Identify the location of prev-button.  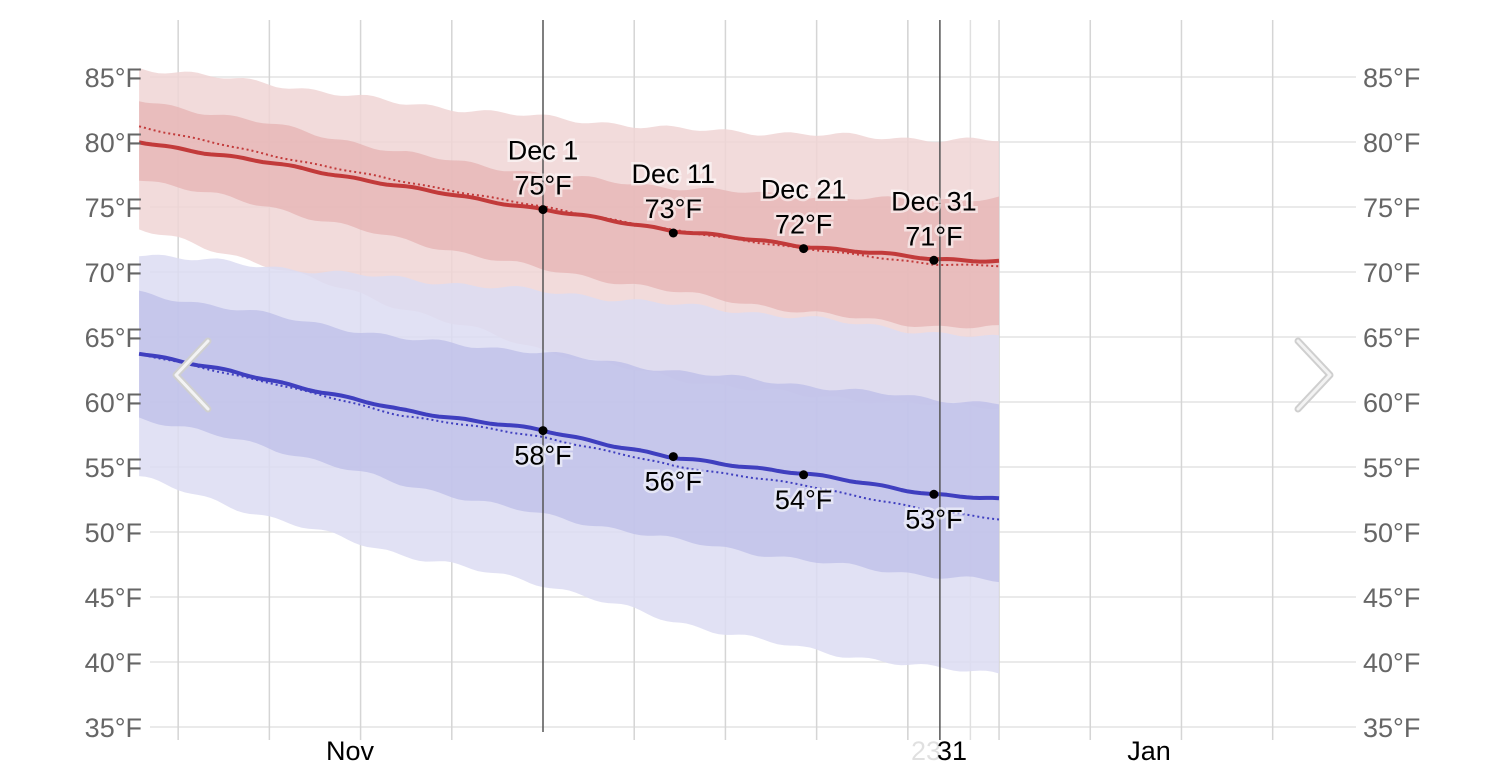
(193, 375).